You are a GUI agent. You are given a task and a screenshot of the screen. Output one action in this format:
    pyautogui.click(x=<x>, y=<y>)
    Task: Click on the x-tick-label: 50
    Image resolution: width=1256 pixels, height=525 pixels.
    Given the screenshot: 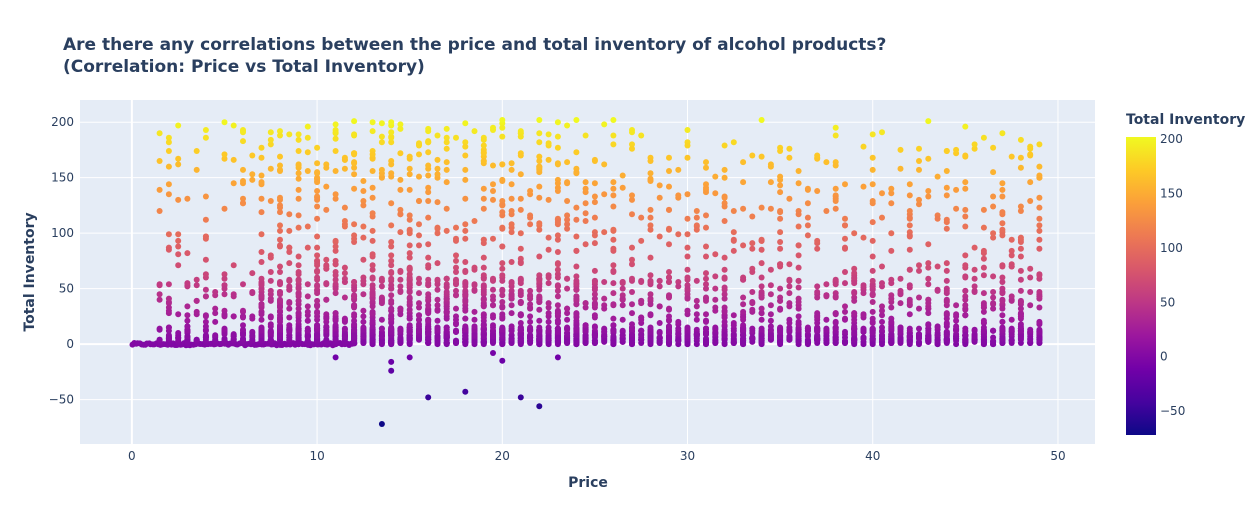 What is the action you would take?
    pyautogui.click(x=1057, y=456)
    